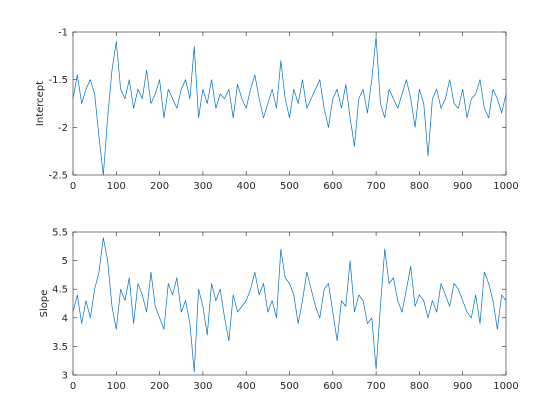 Image resolution: width=560 pixels, height=420 pixels. I want to click on slope-xtick-label: 700, so click(376, 386).